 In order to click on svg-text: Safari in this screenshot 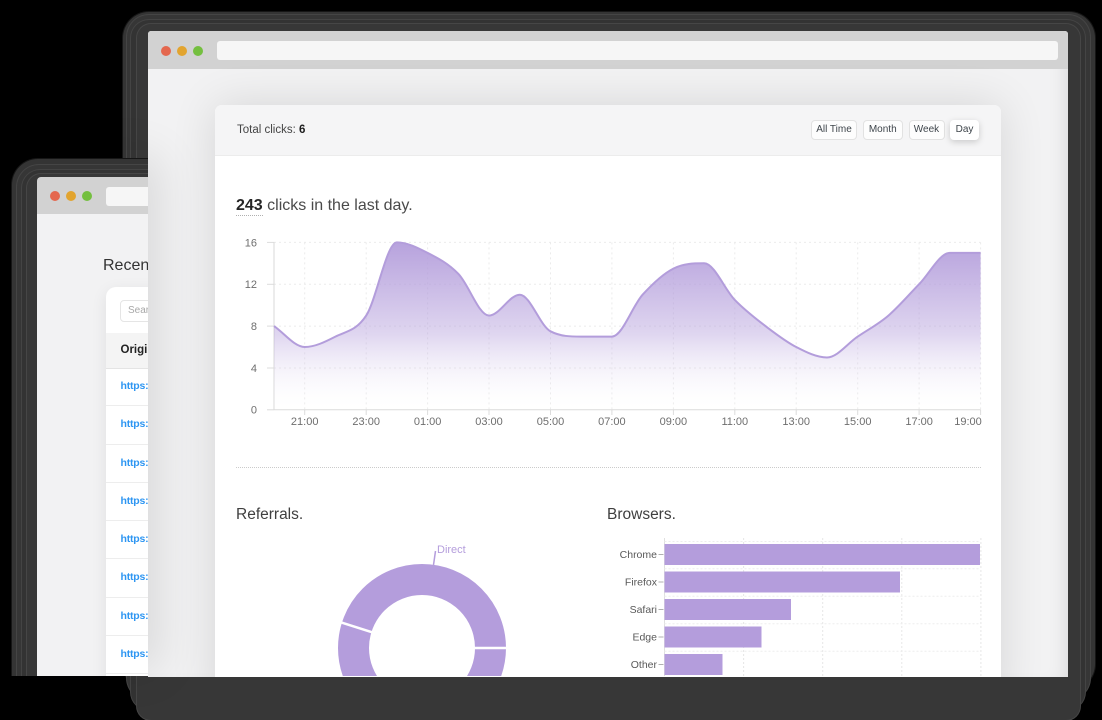, I will do `click(643, 610)`.